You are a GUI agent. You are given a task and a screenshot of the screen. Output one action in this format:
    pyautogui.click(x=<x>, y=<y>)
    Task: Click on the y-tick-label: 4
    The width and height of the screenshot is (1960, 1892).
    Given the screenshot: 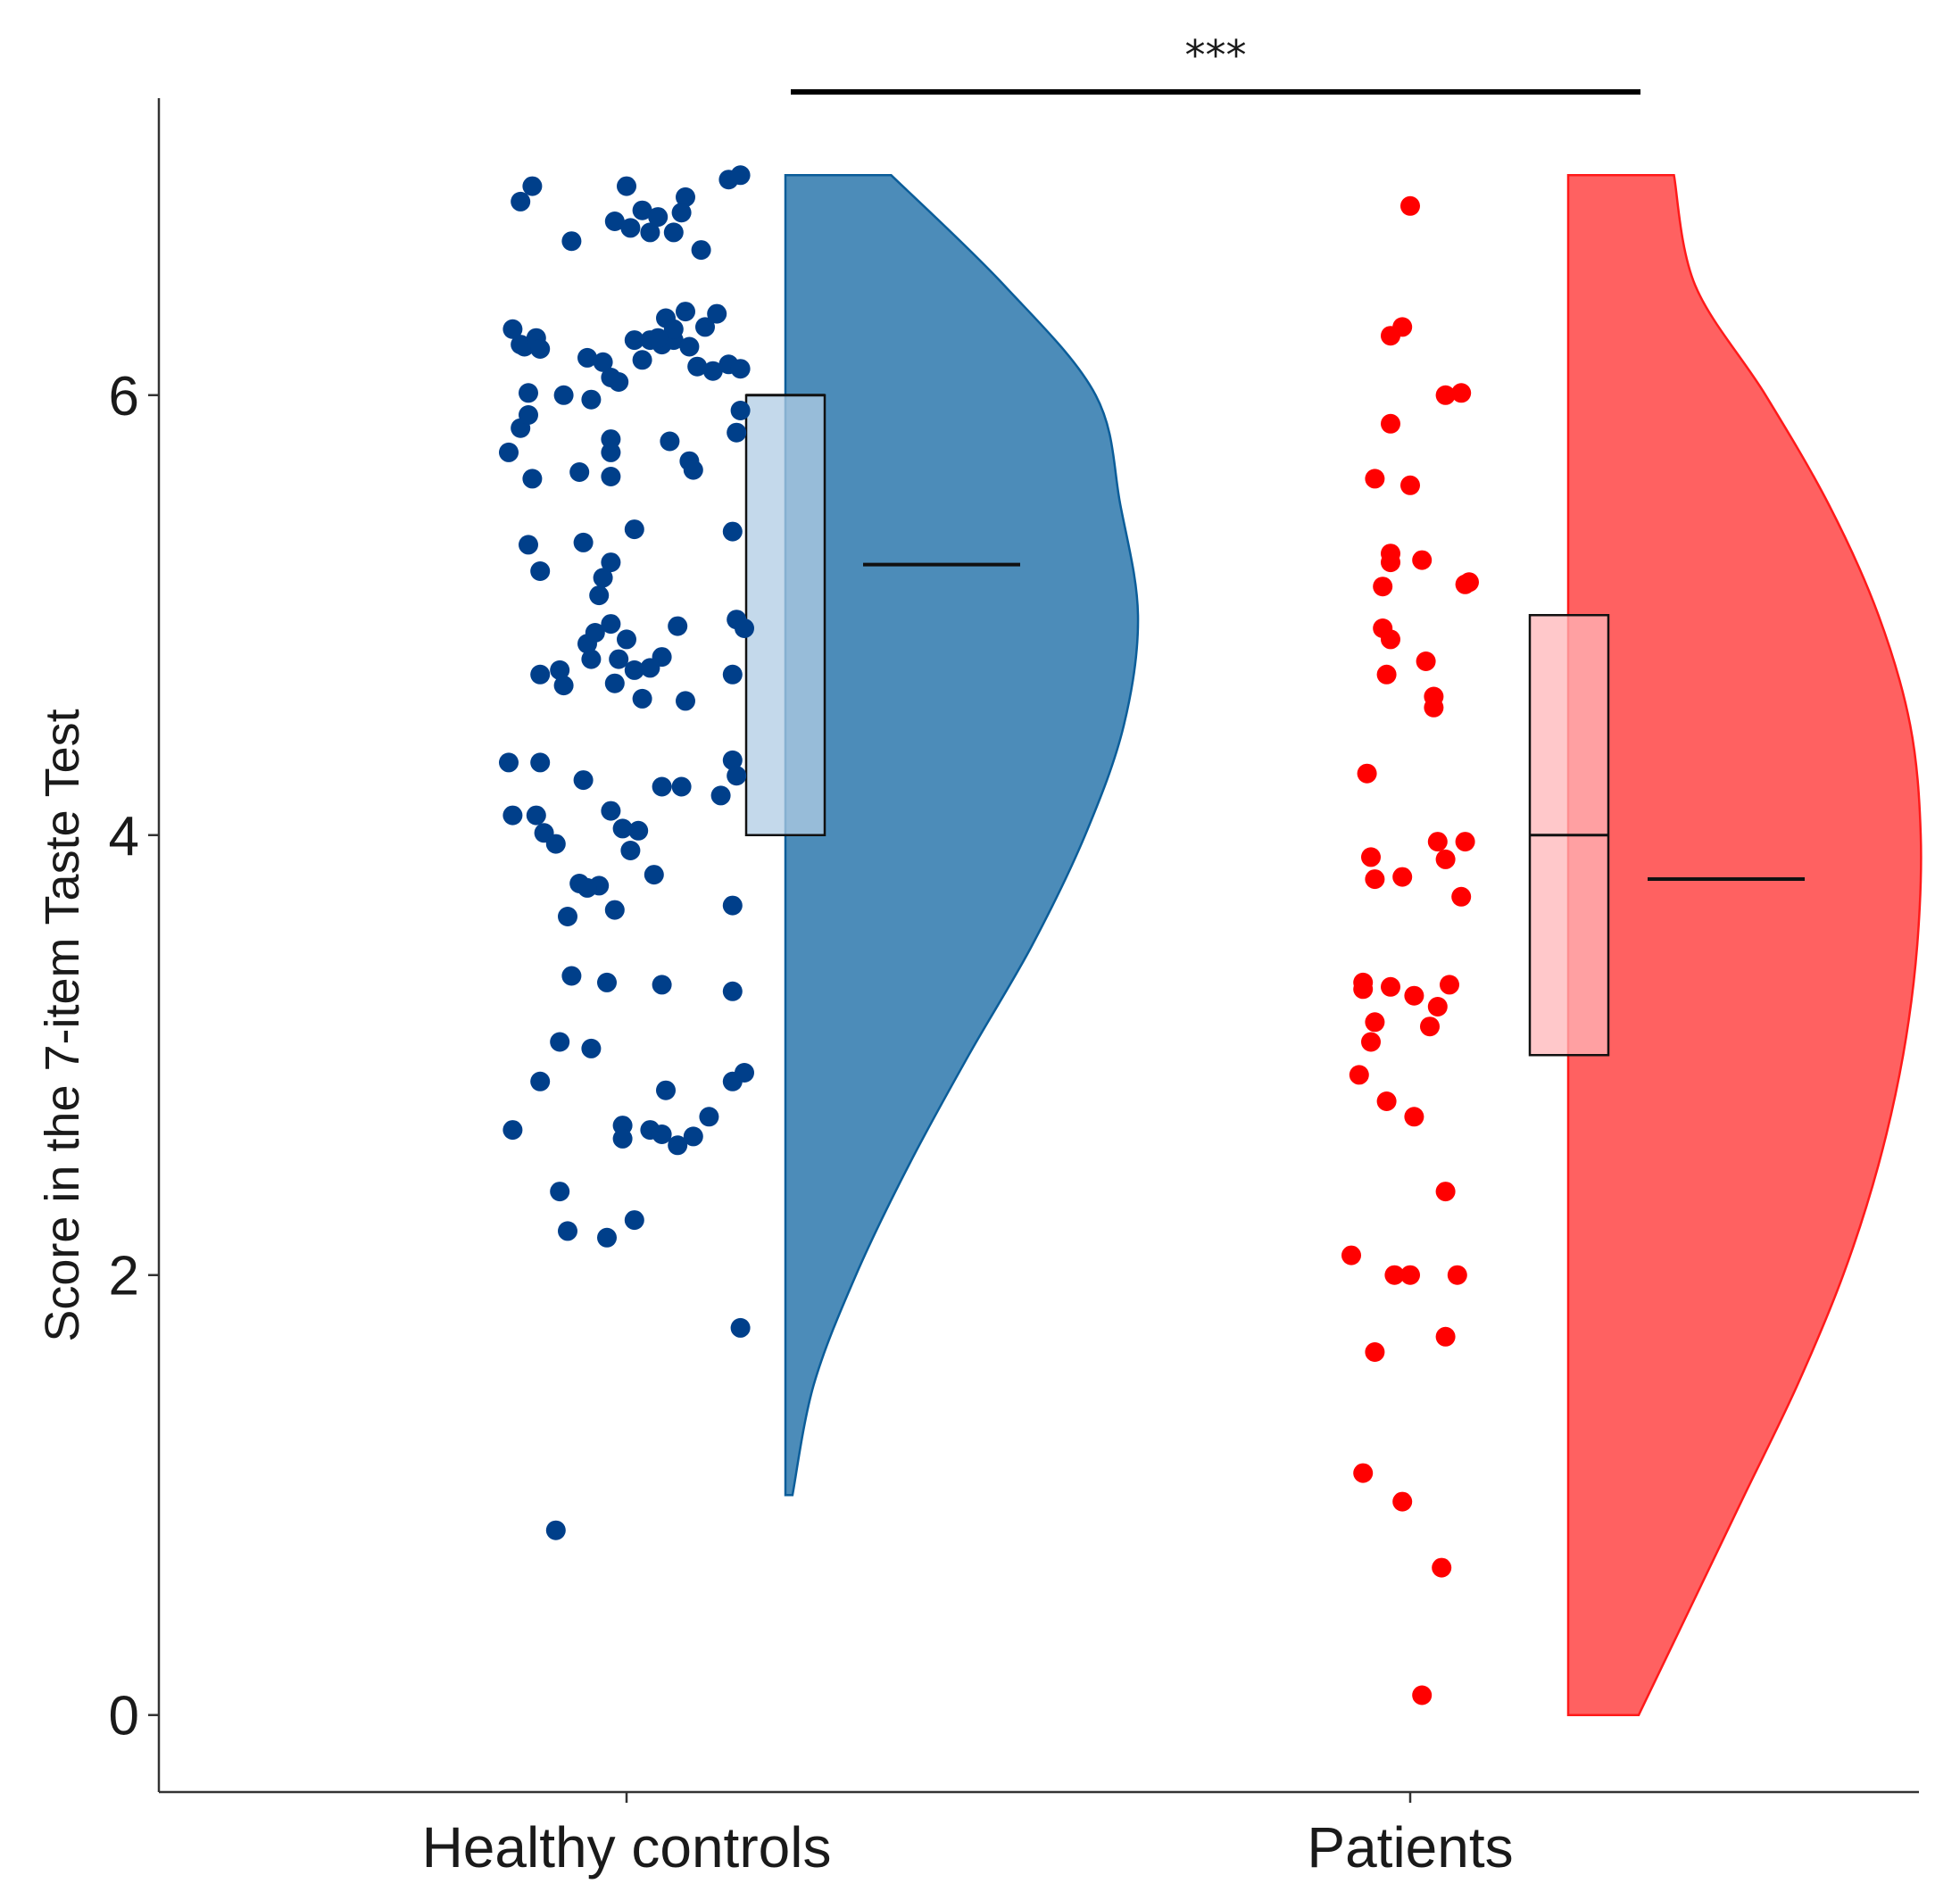 What is the action you would take?
    pyautogui.click(x=124, y=836)
    